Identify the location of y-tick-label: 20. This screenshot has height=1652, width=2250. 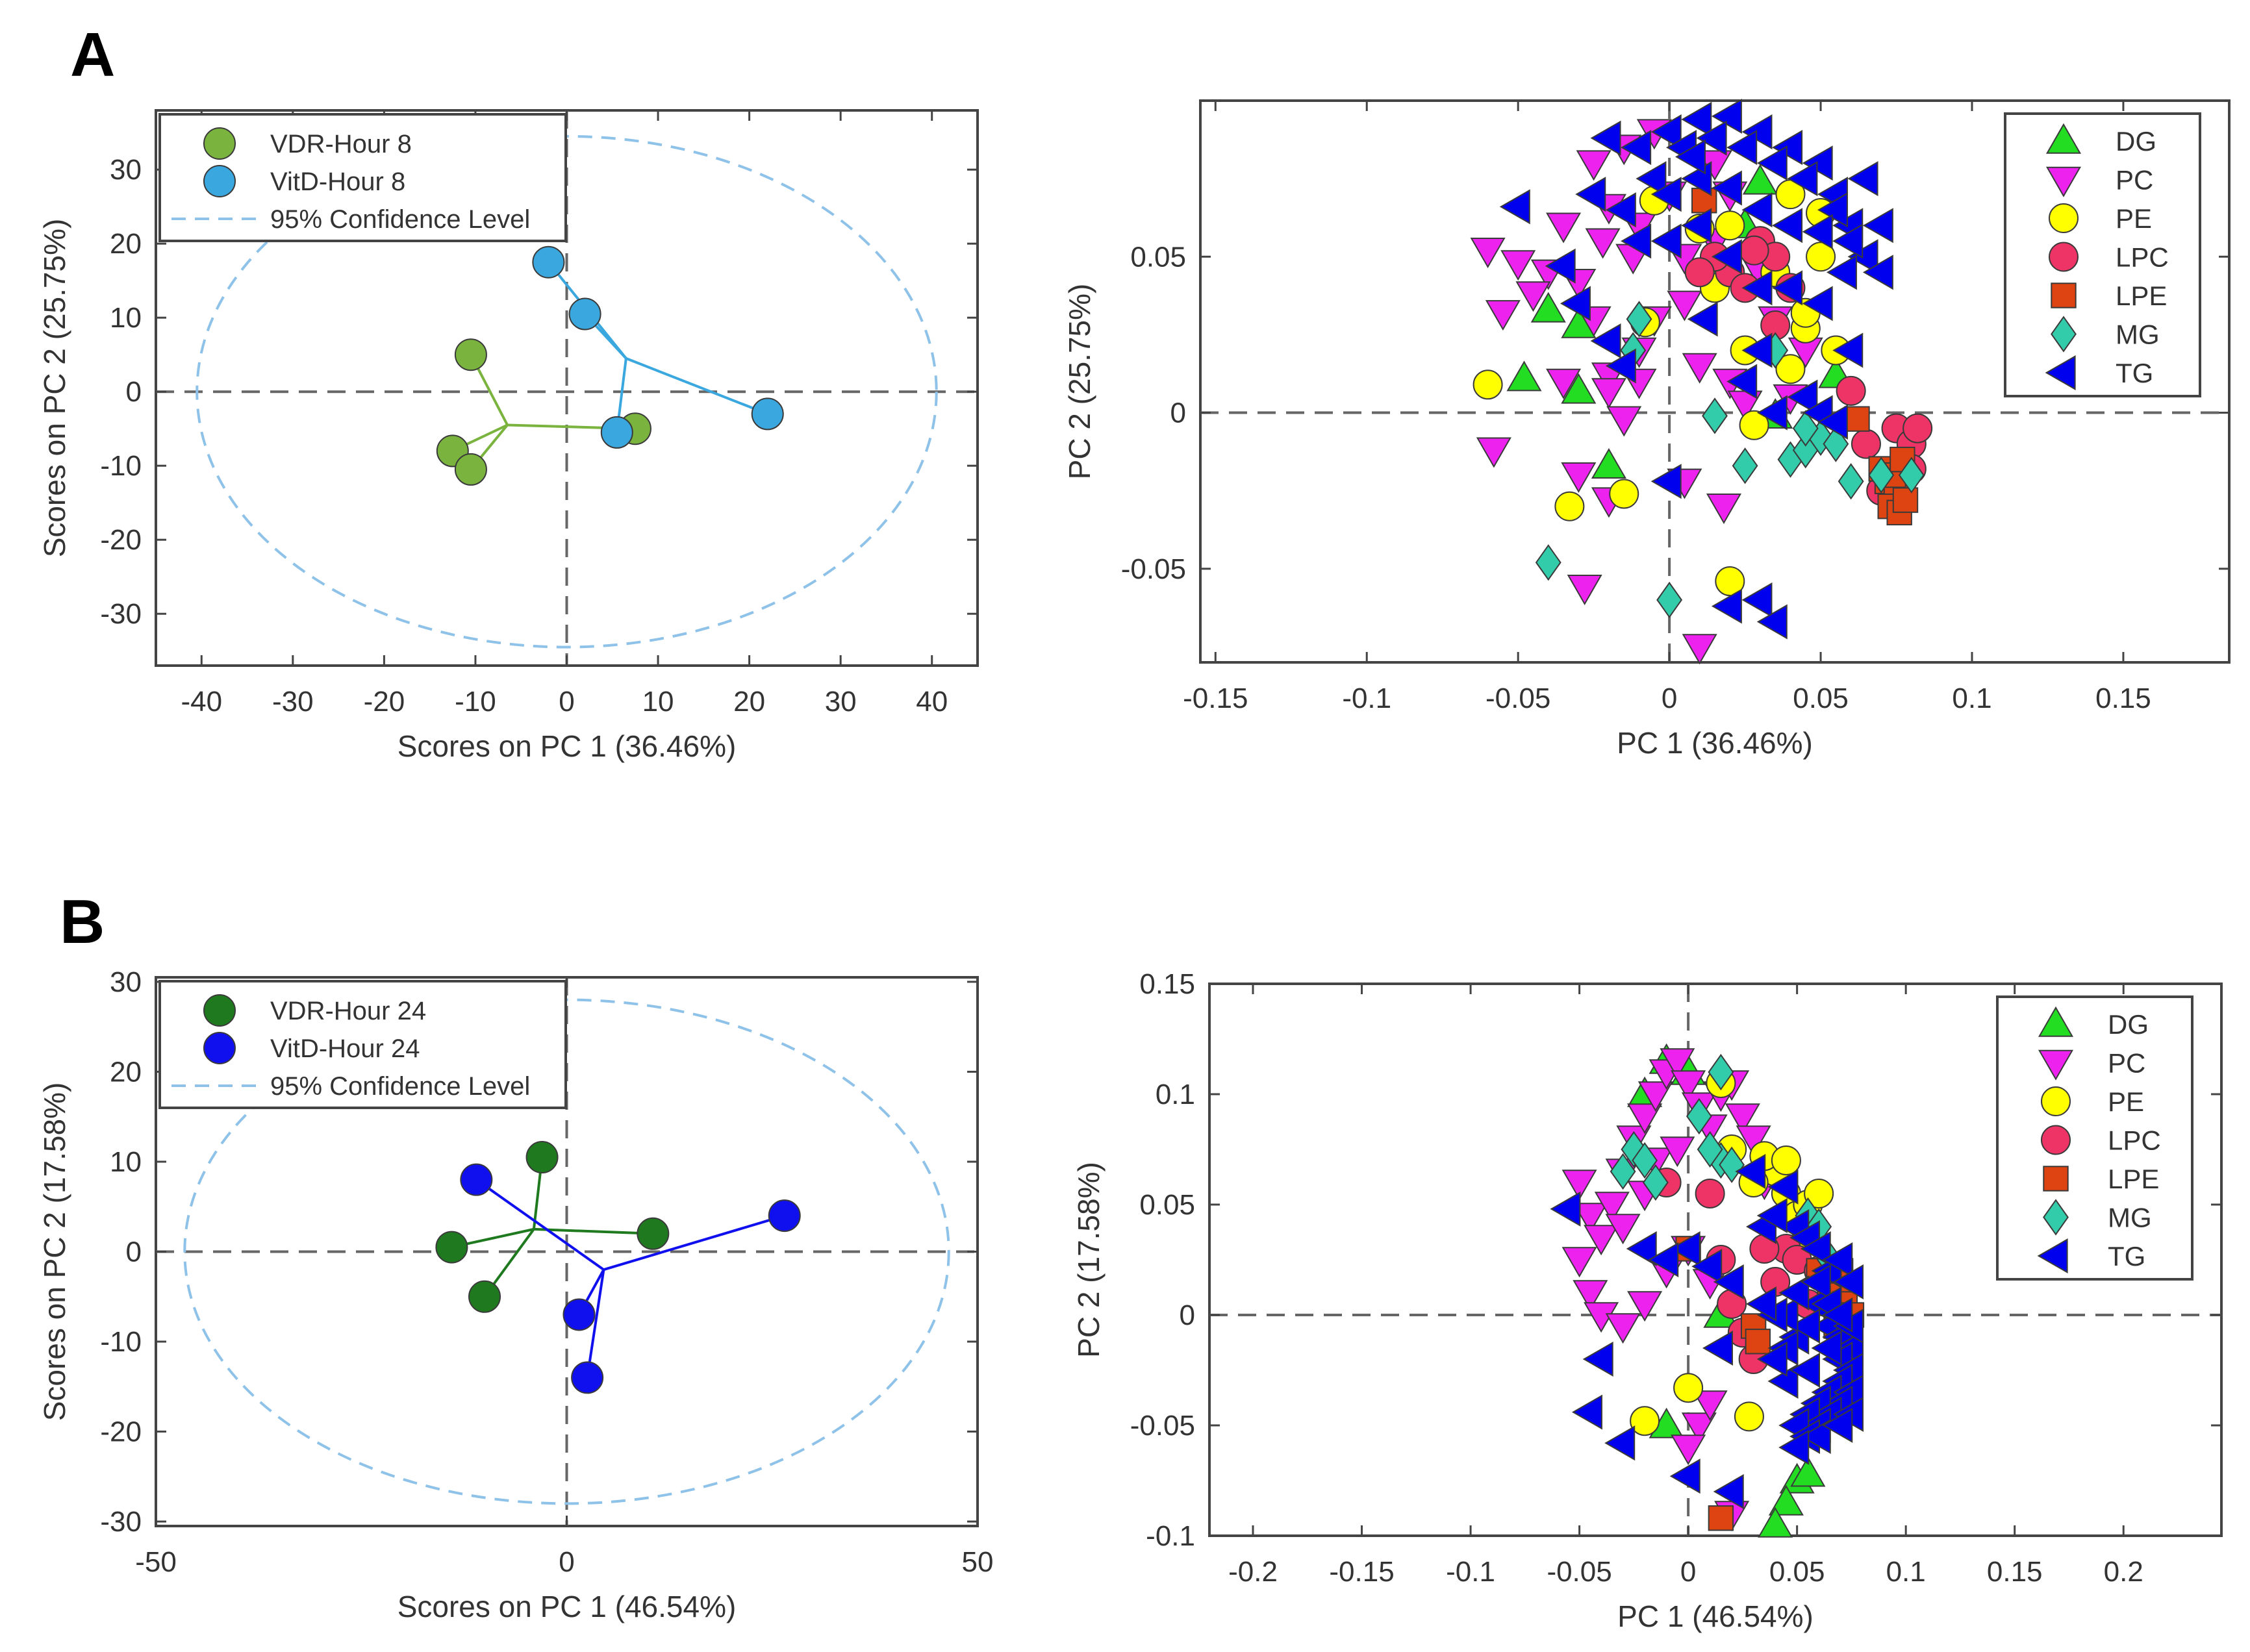
(126, 244).